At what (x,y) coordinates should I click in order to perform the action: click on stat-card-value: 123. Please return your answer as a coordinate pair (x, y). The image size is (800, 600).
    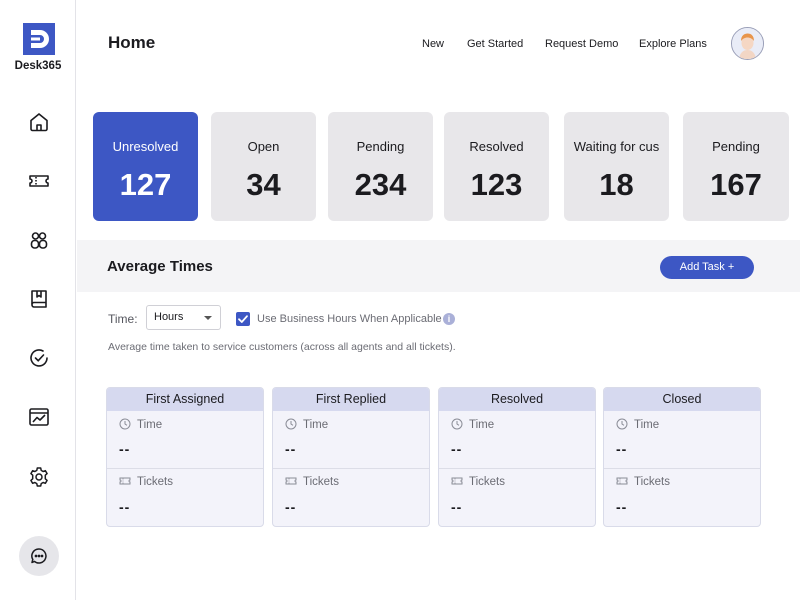
    Looking at the image, I should click on (496, 184).